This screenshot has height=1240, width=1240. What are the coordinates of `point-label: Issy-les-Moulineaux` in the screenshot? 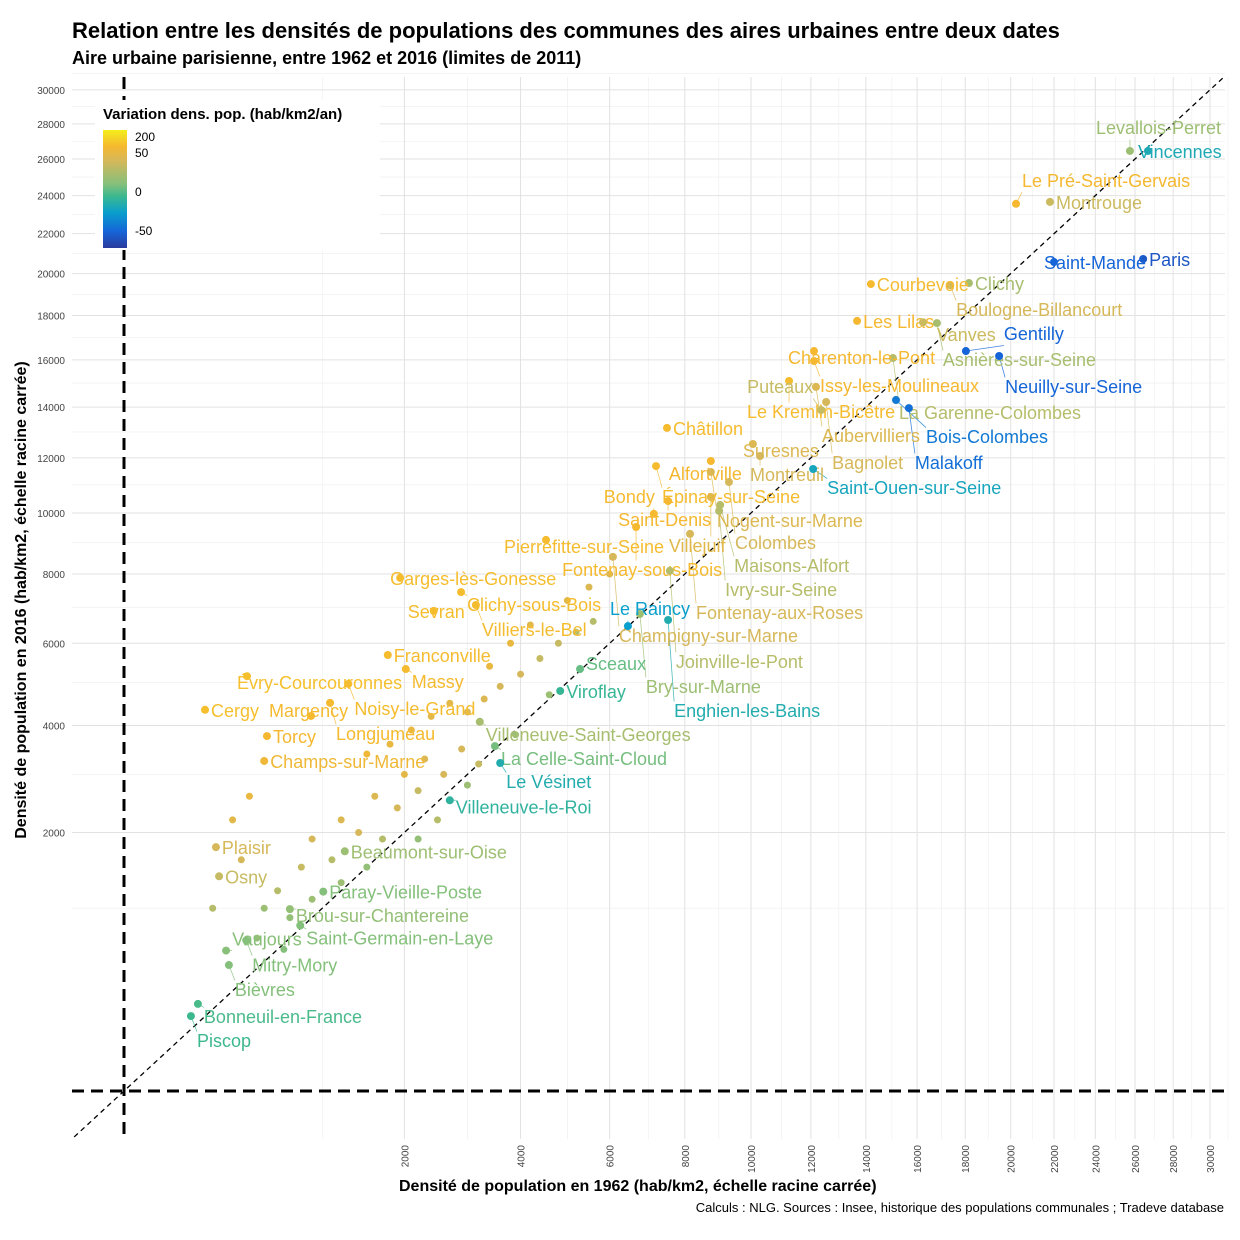 It's located at (899, 386).